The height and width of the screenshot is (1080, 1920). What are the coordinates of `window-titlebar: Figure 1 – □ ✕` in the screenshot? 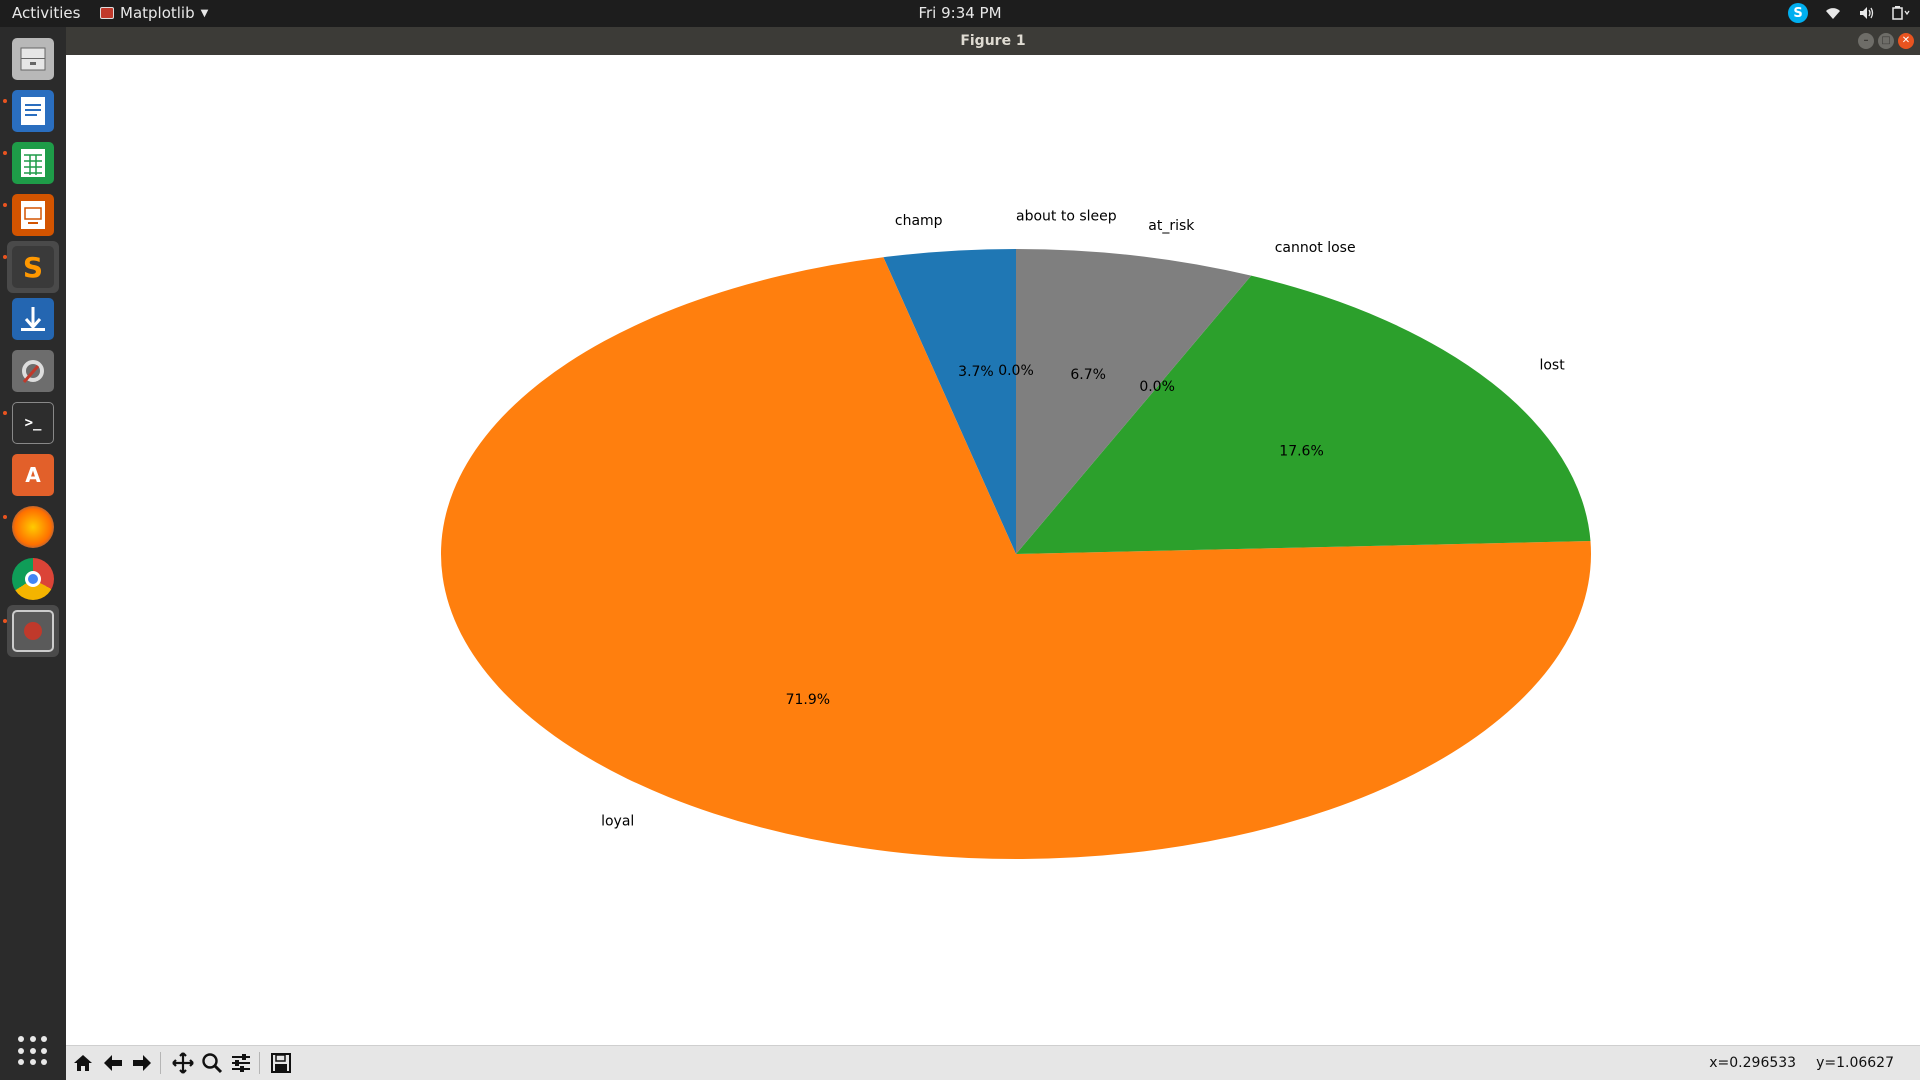 It's located at (993, 41).